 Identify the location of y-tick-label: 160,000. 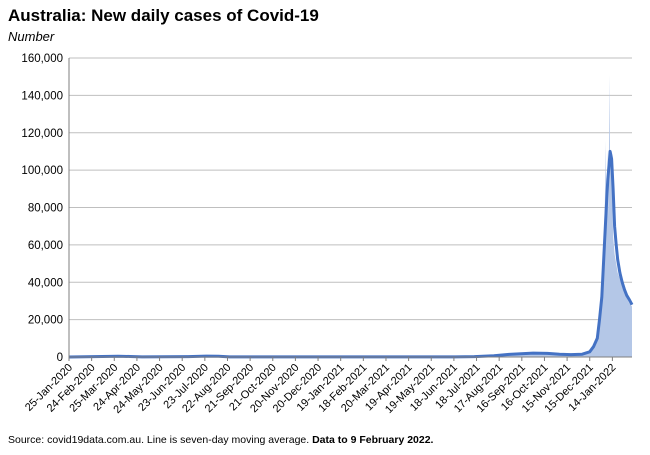
(42, 59).